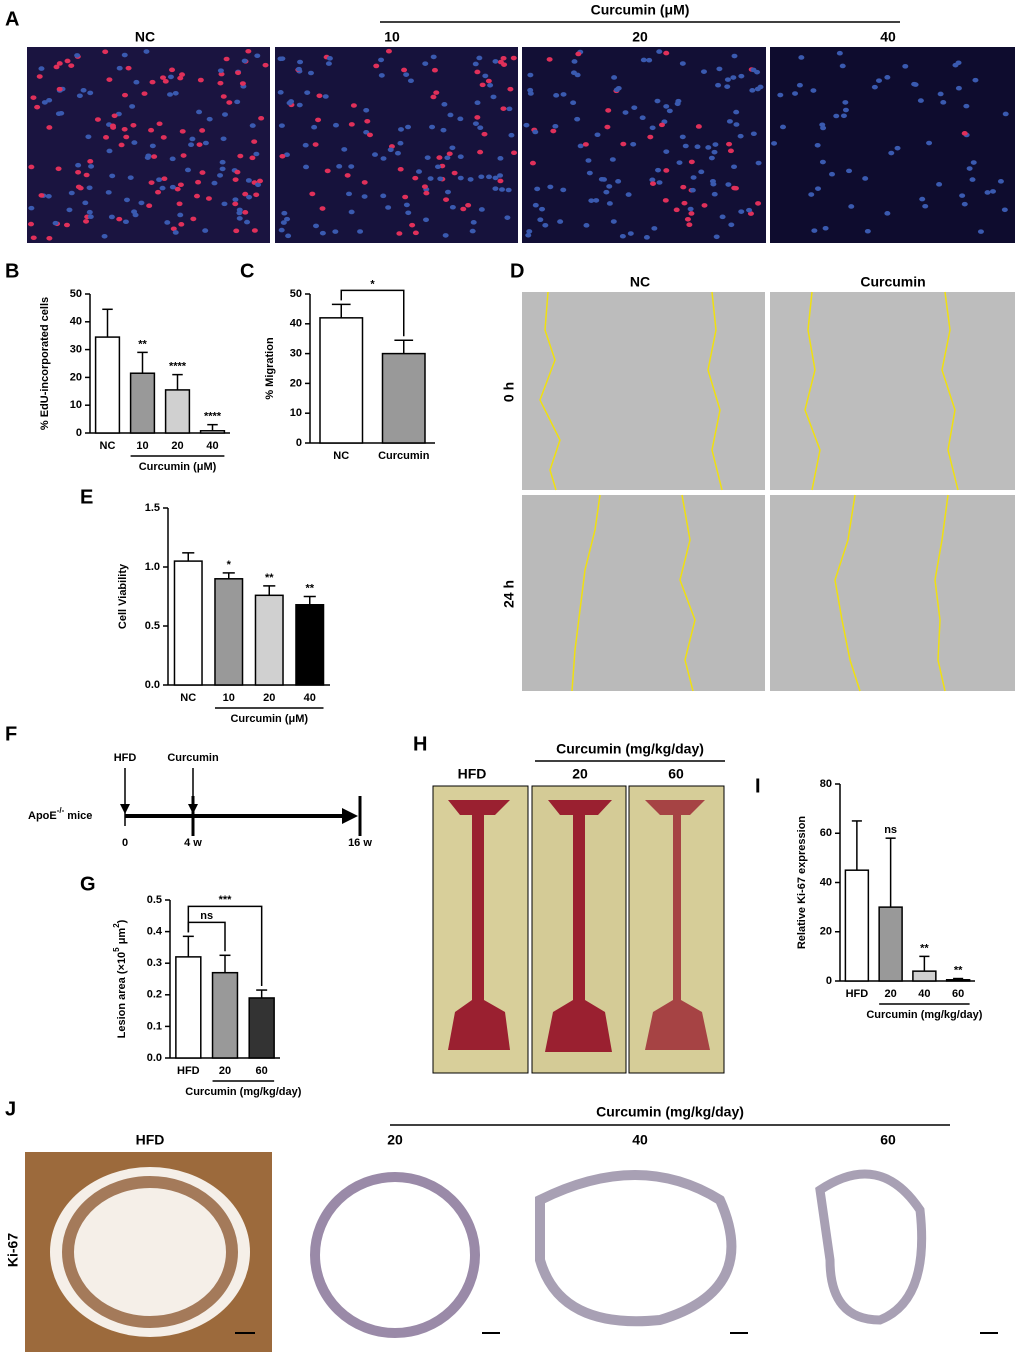 The image size is (1020, 1357). I want to click on column-label: NC, so click(145, 37).